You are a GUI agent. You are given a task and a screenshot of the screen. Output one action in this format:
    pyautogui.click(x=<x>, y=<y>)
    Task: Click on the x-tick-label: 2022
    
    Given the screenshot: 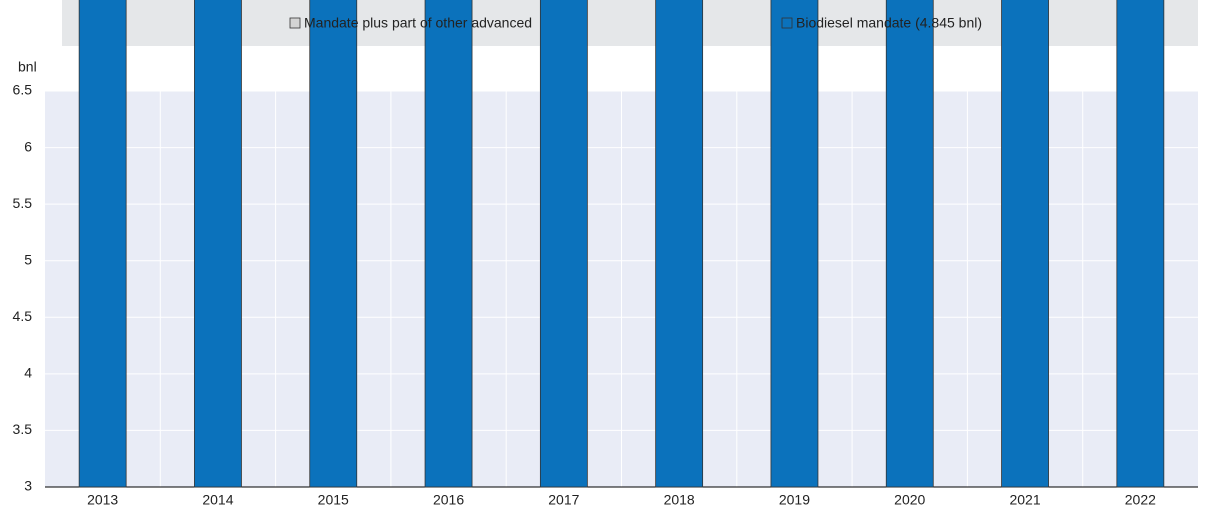 What is the action you would take?
    pyautogui.click(x=1140, y=500)
    